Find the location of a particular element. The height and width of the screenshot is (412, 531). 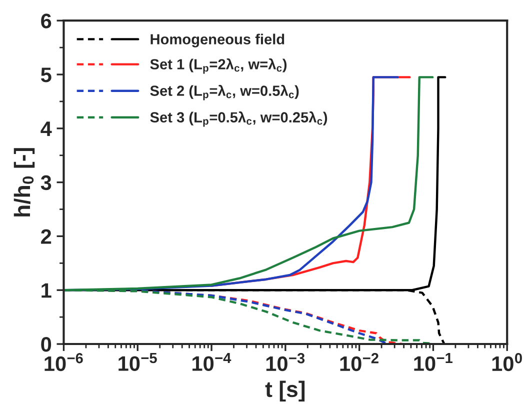

x-tick-label: 10$^{−5}$ is located at coordinates (137, 362).